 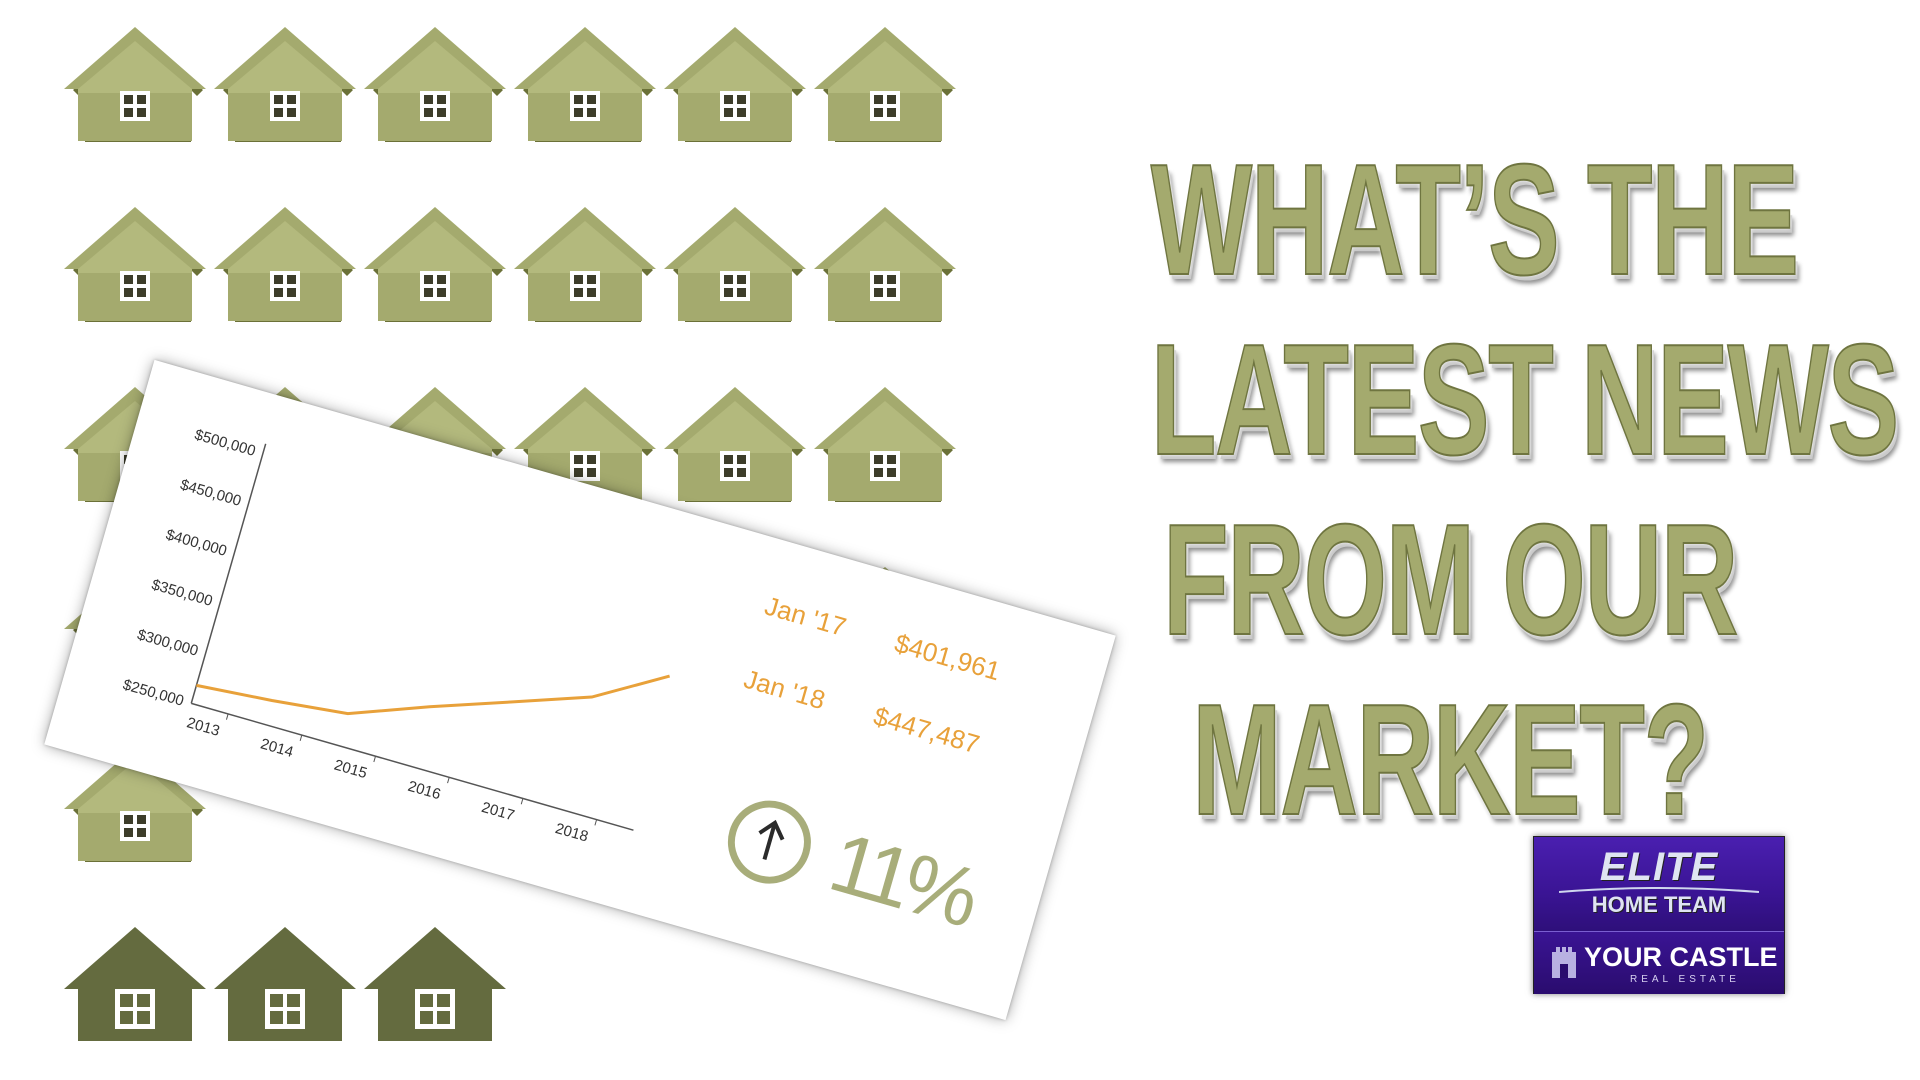 What do you see at coordinates (1525, 400) in the screenshot?
I see `headline-line-2: LATEST NEWS` at bounding box center [1525, 400].